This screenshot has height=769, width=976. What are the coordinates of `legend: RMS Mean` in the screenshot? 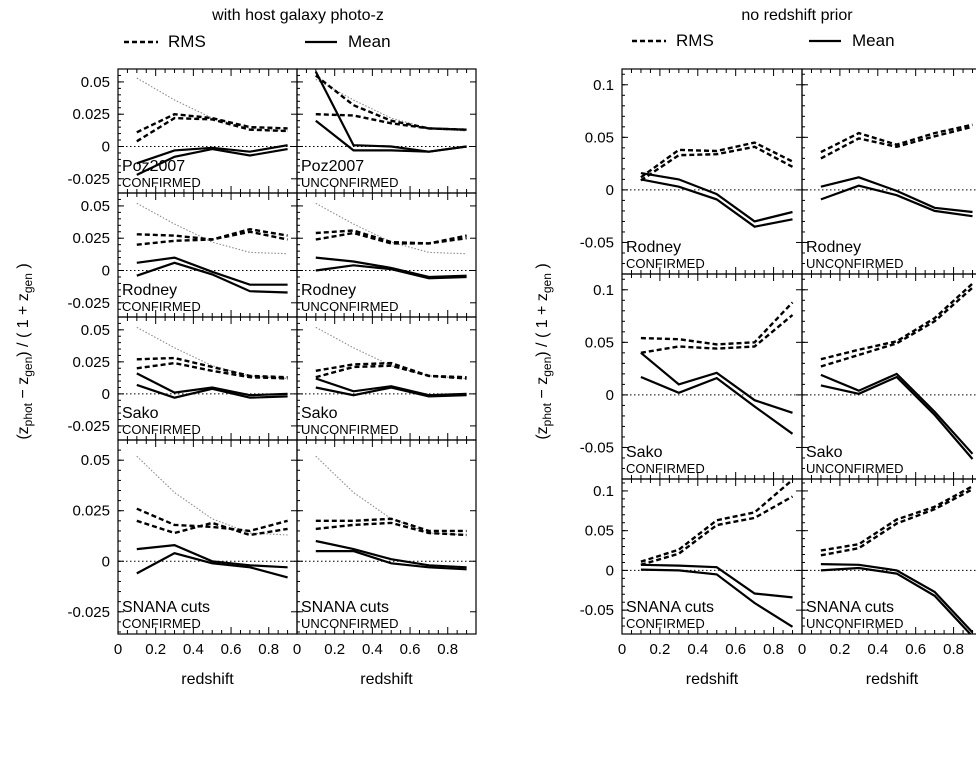 It's located at (763, 40).